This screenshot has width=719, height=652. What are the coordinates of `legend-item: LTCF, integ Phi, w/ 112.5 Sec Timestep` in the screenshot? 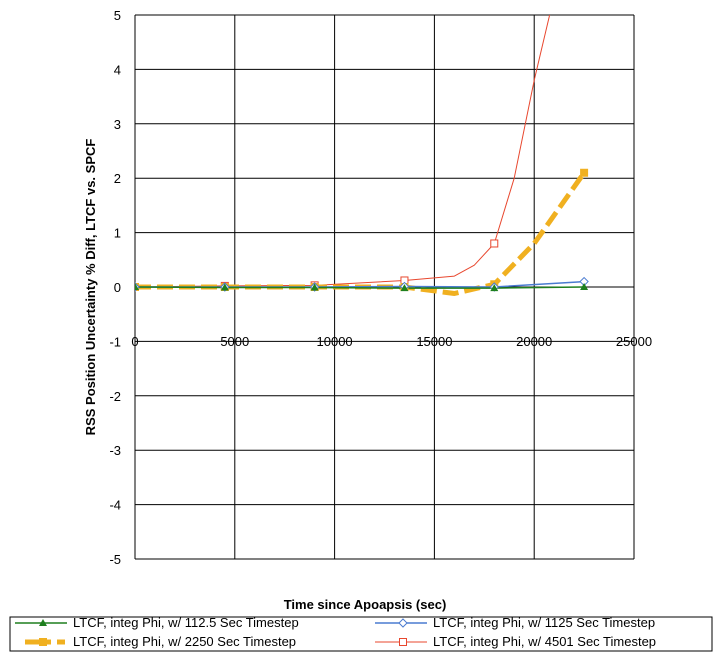 It's located at (157, 622).